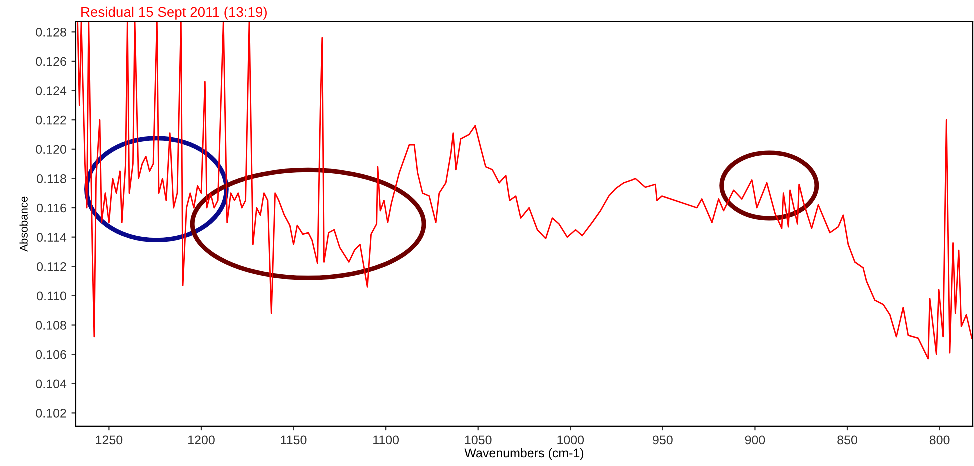  Describe the element at coordinates (51, 413) in the screenshot. I see `y-tick-label: 0.102` at that location.